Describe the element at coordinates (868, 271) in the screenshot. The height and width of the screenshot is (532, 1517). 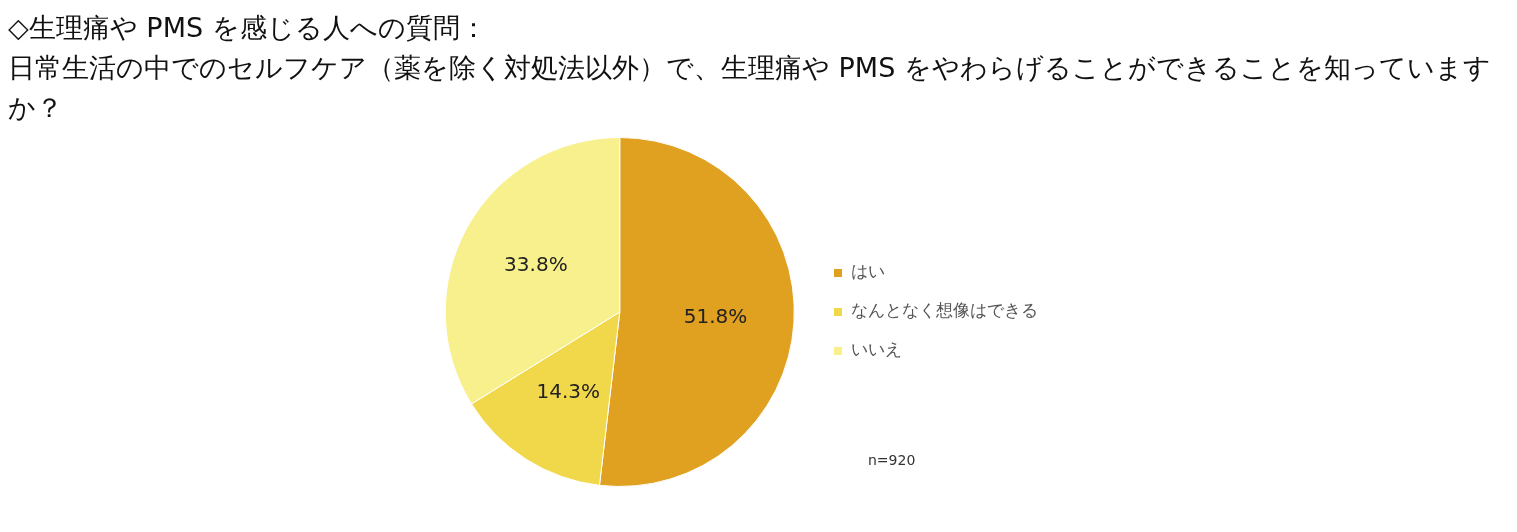
I see `legend-label: はい` at that location.